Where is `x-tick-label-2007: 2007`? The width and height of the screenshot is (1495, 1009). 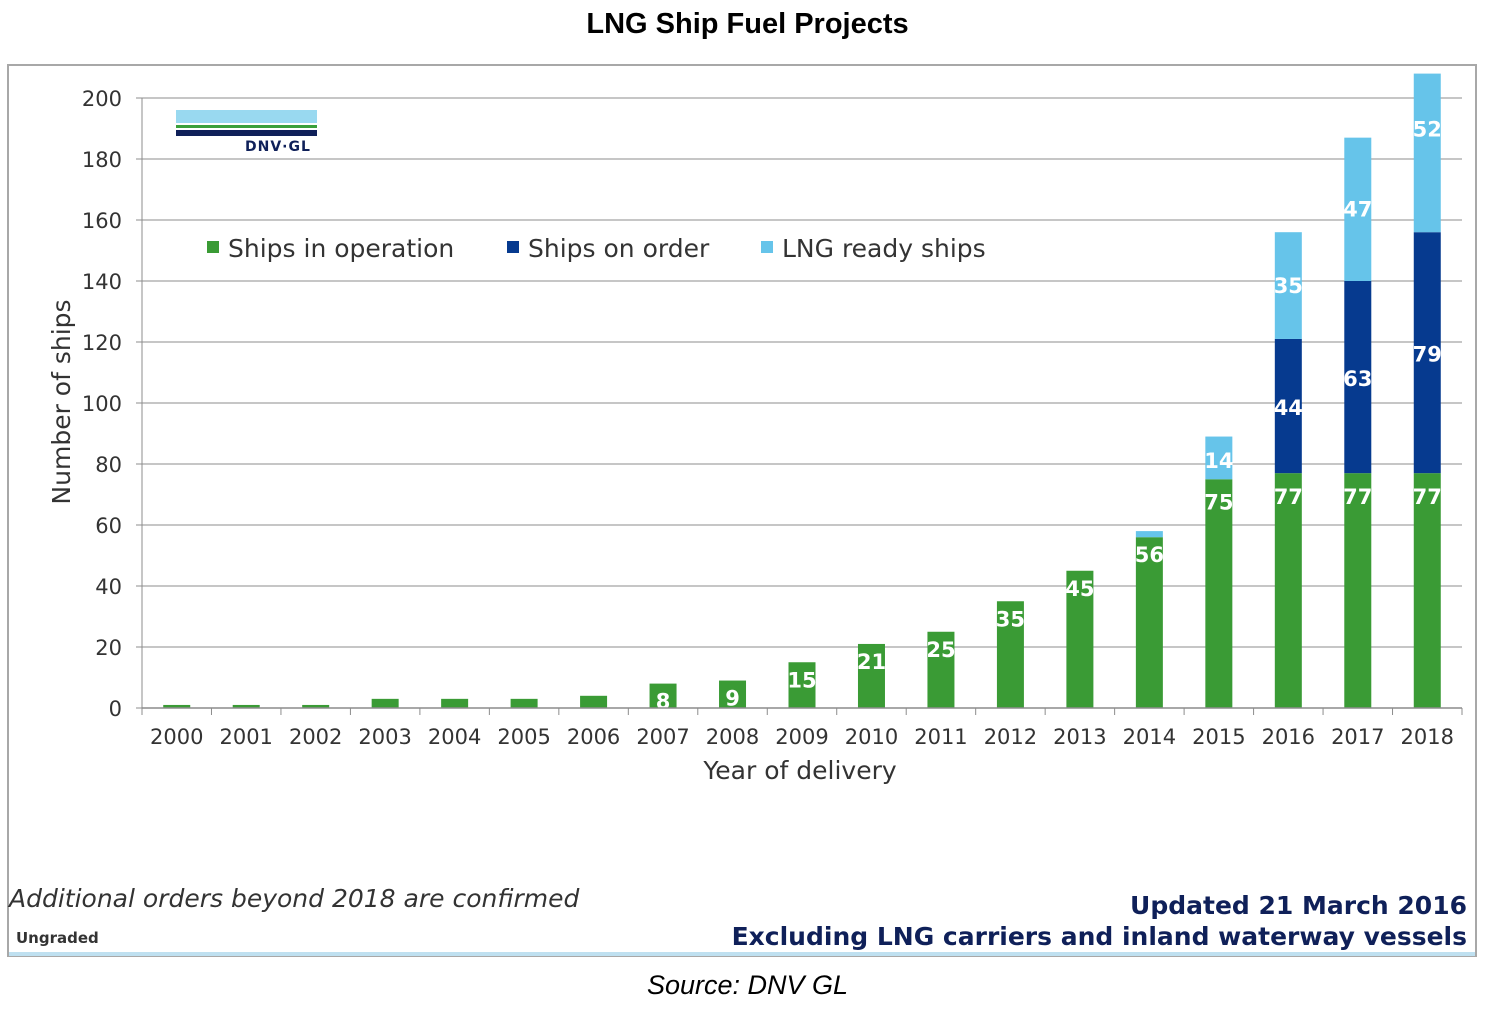 x-tick-label-2007: 2007 is located at coordinates (662, 737).